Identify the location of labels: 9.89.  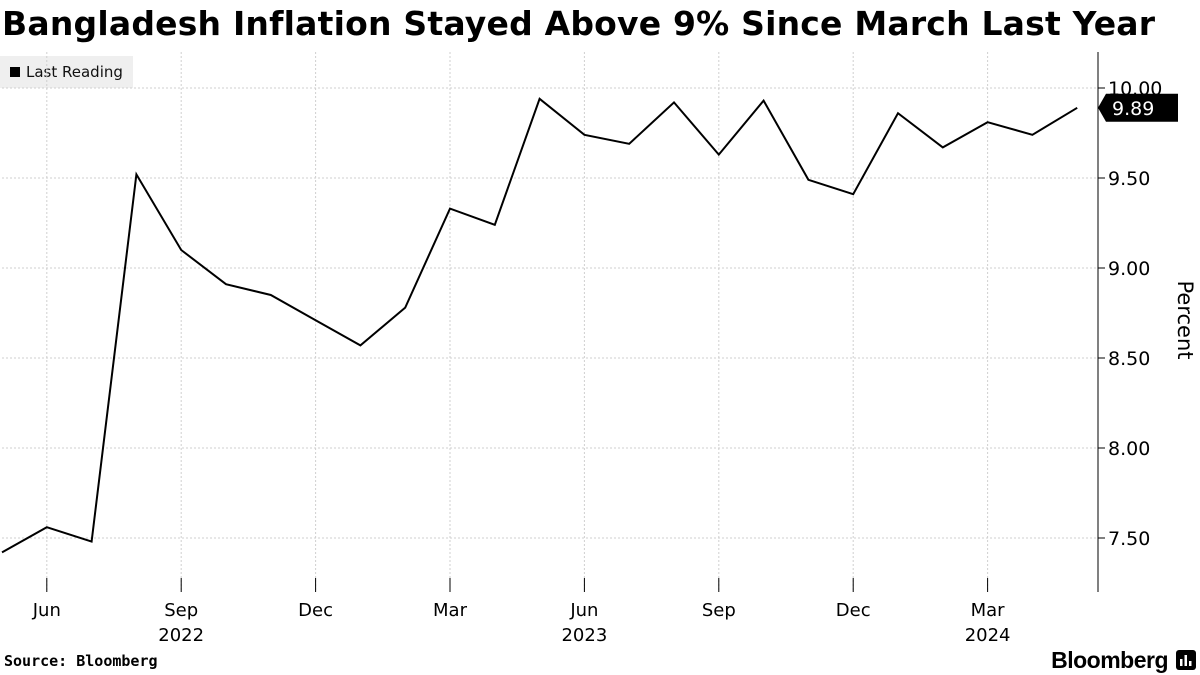
(1138, 107).